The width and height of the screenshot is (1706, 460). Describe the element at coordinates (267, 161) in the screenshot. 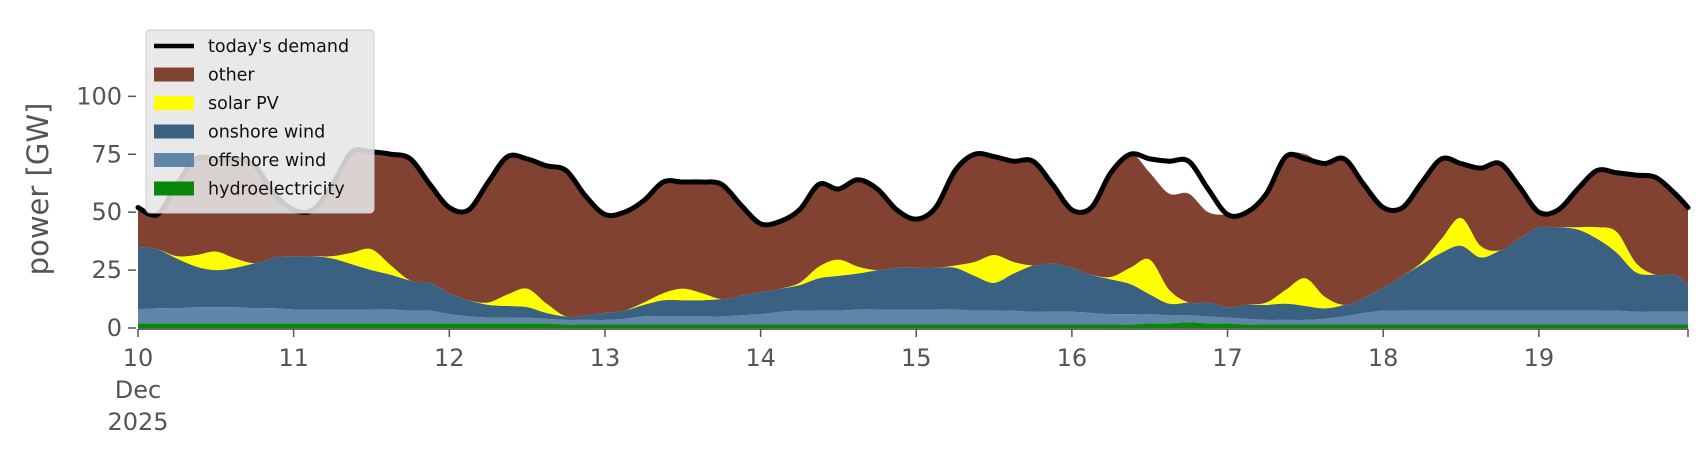

I see `legend-label: offshore wind` at that location.